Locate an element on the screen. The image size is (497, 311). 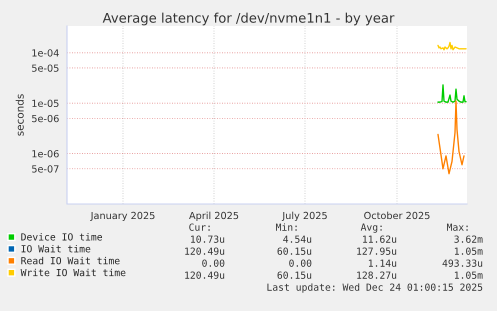
y-tick-label: 1e-06 is located at coordinates (45, 154).